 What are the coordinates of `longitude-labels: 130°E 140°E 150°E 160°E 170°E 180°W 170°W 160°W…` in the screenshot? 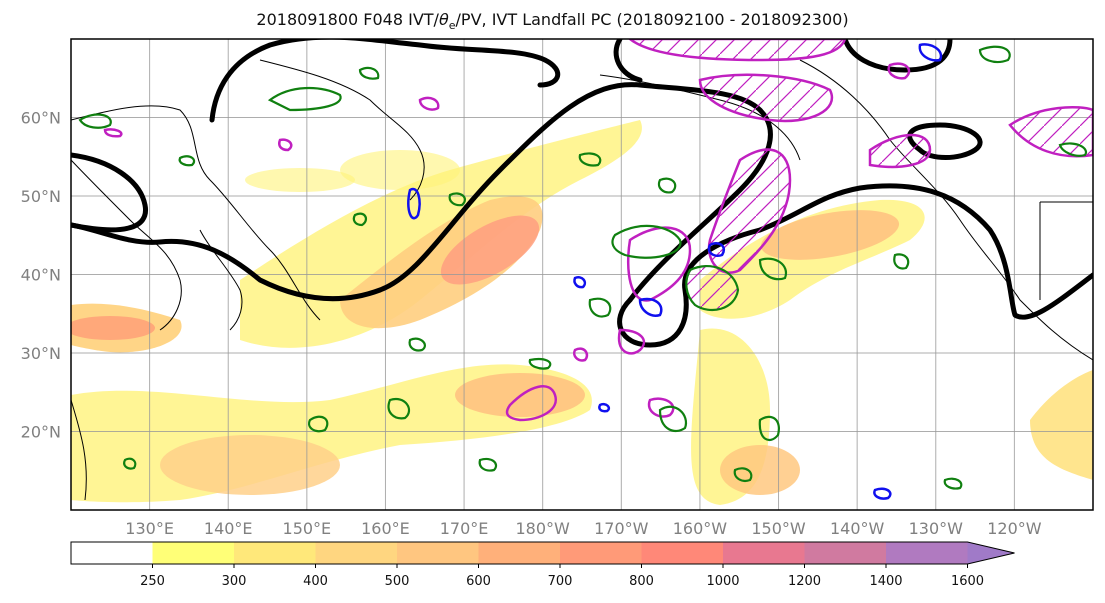 It's located at (583, 528).